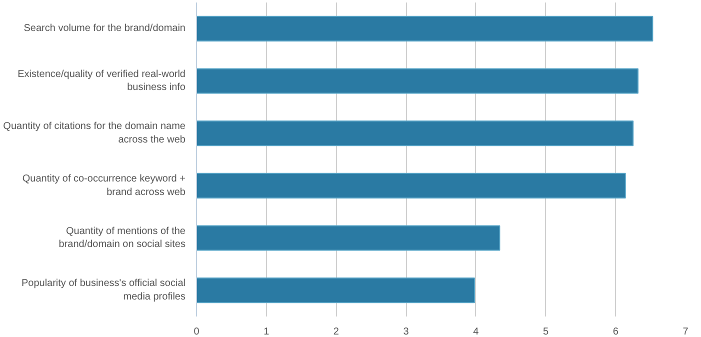  I want to click on x-tick-label: 2, so click(336, 331).